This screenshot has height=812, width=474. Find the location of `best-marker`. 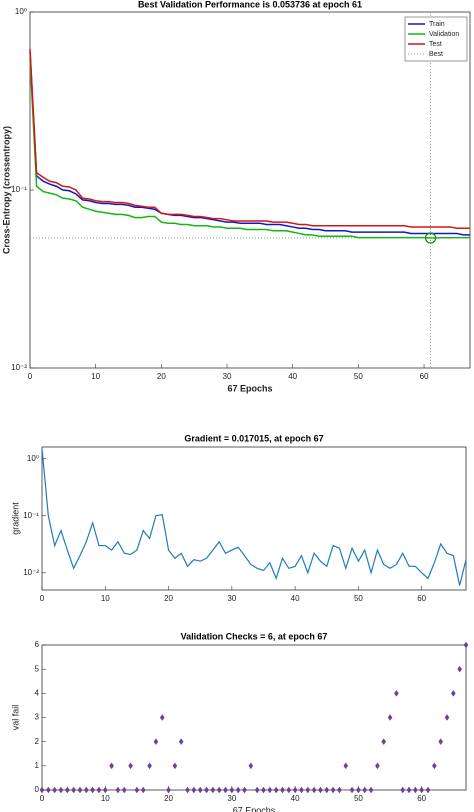

best-marker is located at coordinates (430, 238).